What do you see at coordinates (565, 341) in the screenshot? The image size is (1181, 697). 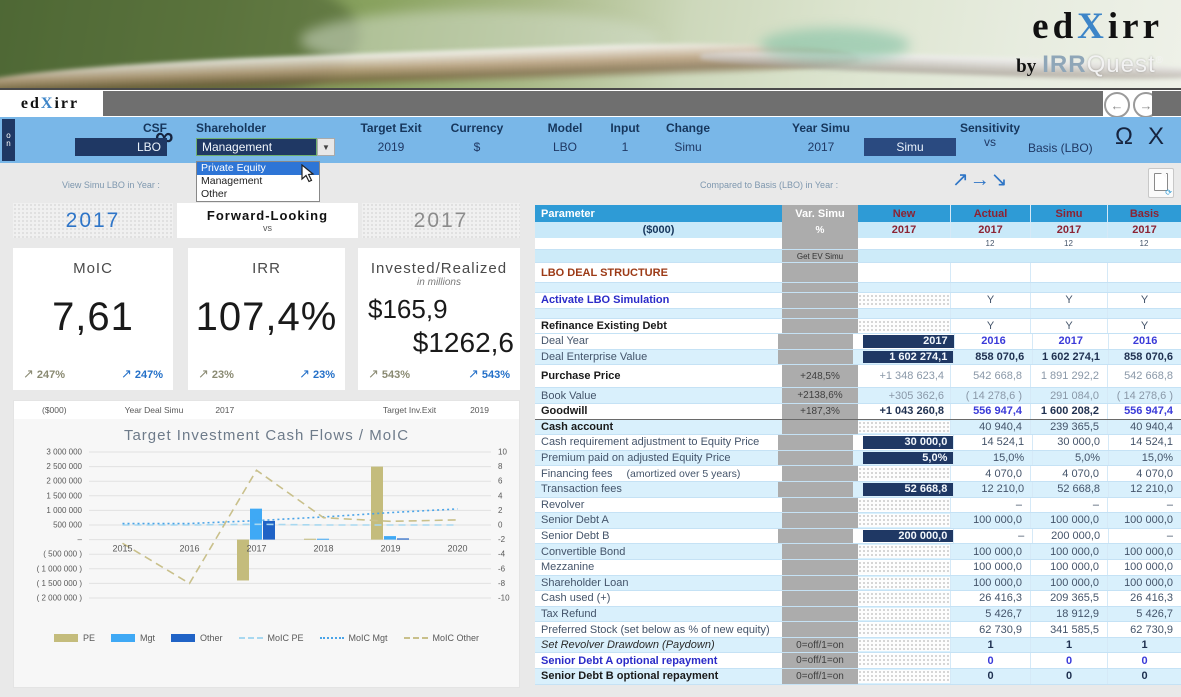 I see `row-label: Deal Year` at bounding box center [565, 341].